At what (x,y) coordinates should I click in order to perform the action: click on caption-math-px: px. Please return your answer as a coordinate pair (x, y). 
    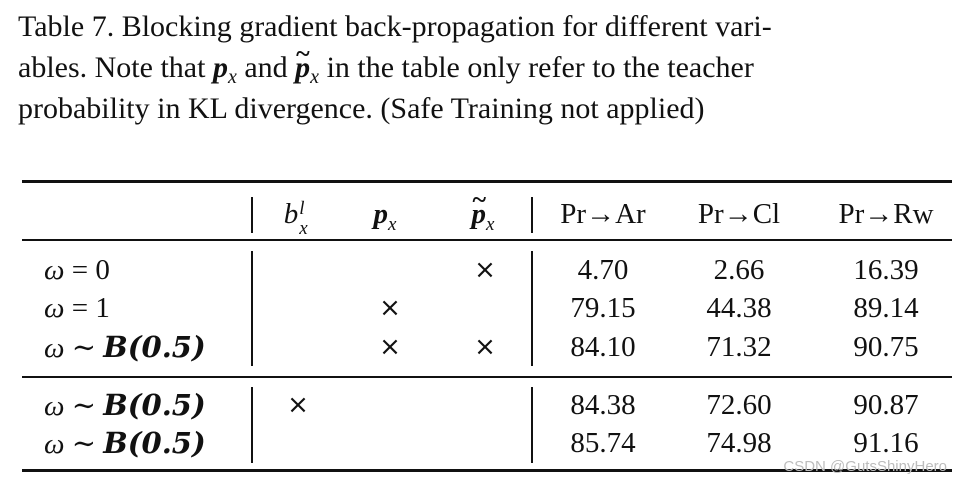
    Looking at the image, I should click on (224, 69).